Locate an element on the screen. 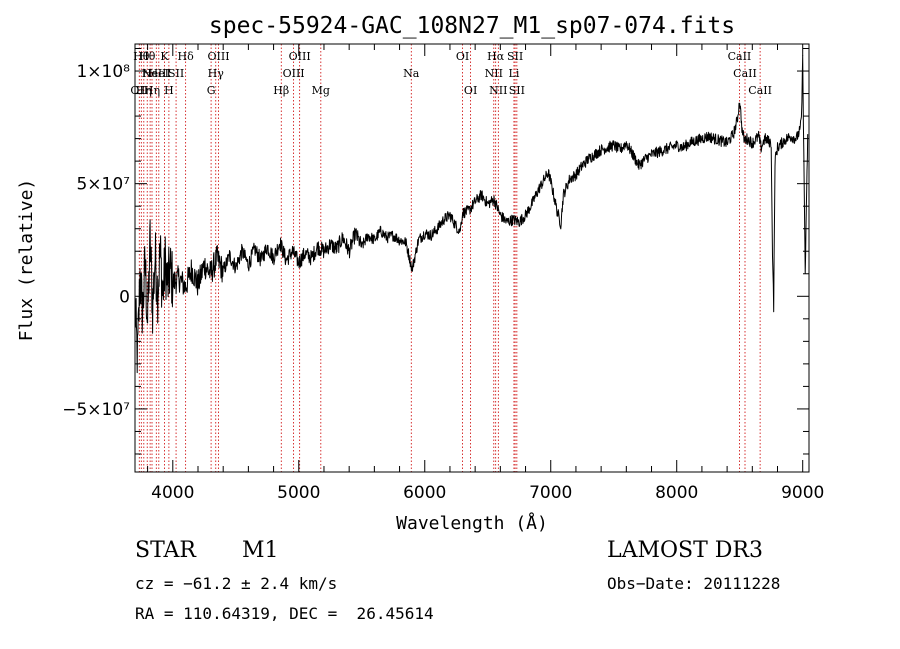  line-label: HeI is located at coordinates (159, 73).